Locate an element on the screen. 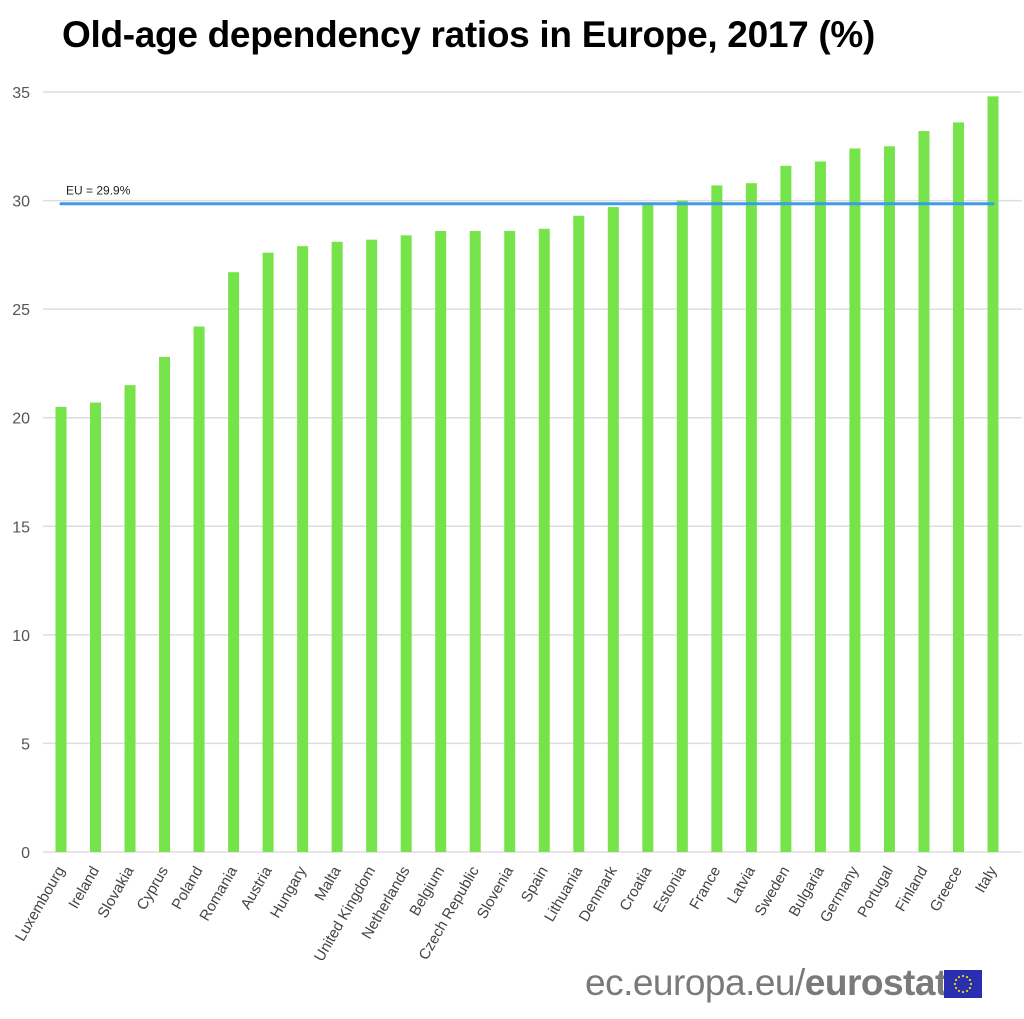 This screenshot has width=1024, height=1019. x-tick-label: Greece is located at coordinates (946, 889).